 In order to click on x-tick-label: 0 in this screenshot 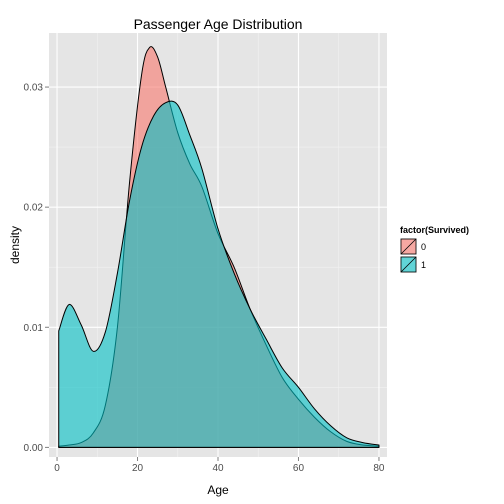, I will do `click(57, 468)`.